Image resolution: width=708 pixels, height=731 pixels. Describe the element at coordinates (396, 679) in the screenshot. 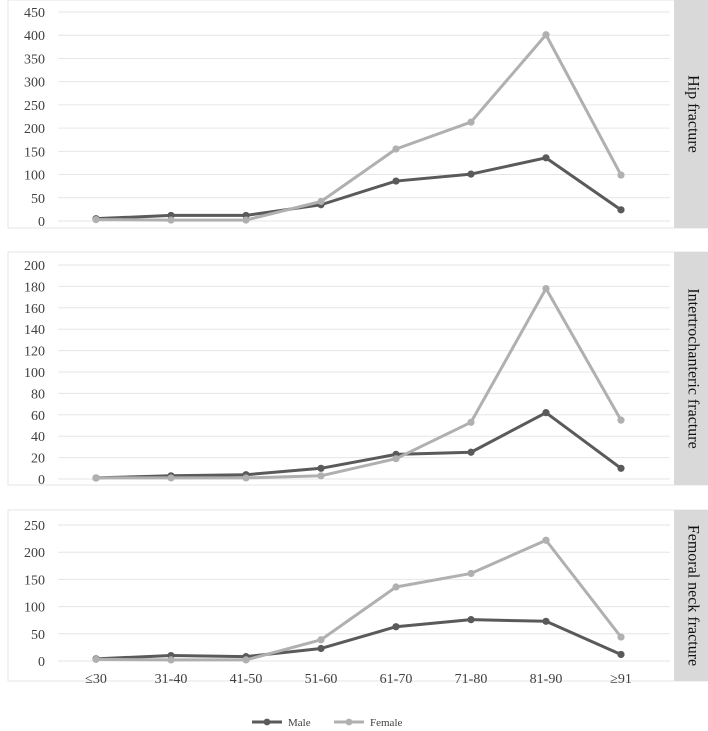

I see `x-tick-label: 61-70` at that location.